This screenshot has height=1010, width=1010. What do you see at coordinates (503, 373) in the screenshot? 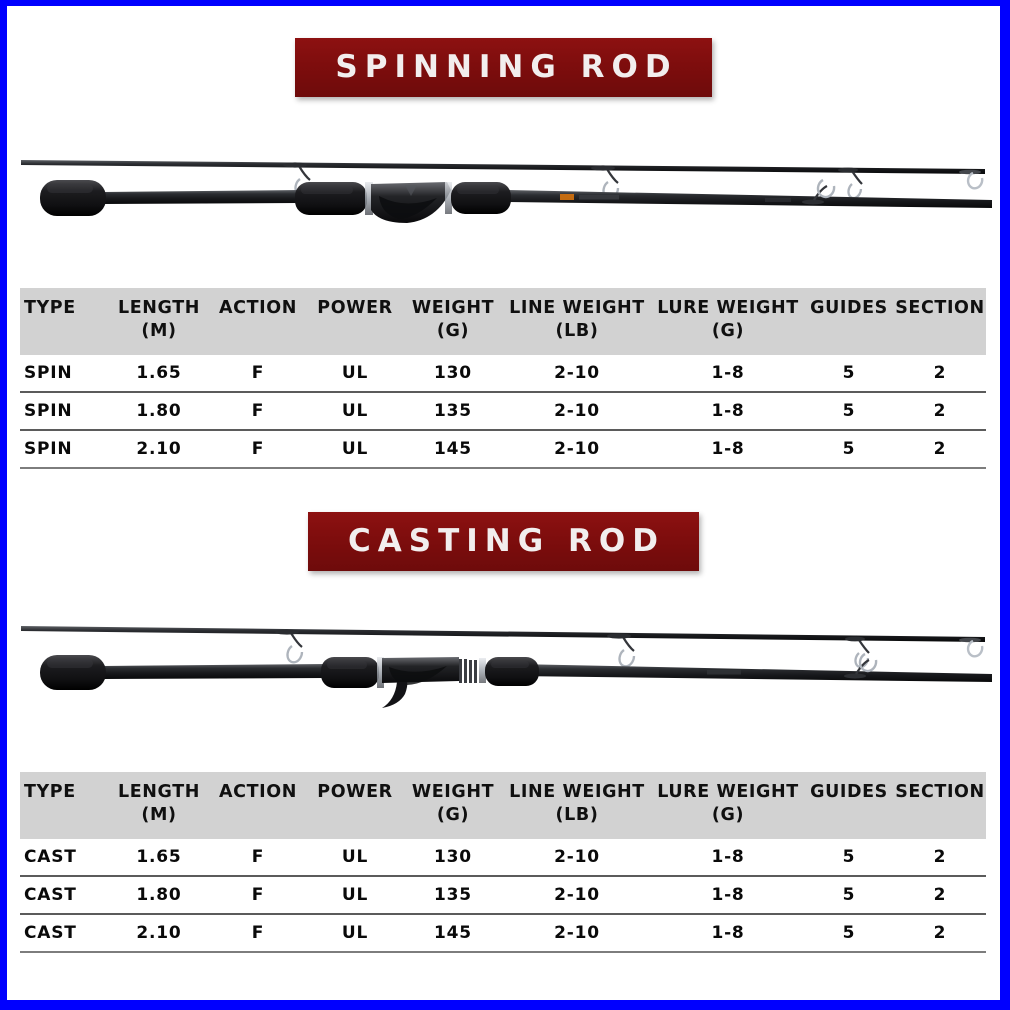
I see `table-row: SPIN 1.65 F UL 130 2-10 1-8 5 2` at bounding box center [503, 373].